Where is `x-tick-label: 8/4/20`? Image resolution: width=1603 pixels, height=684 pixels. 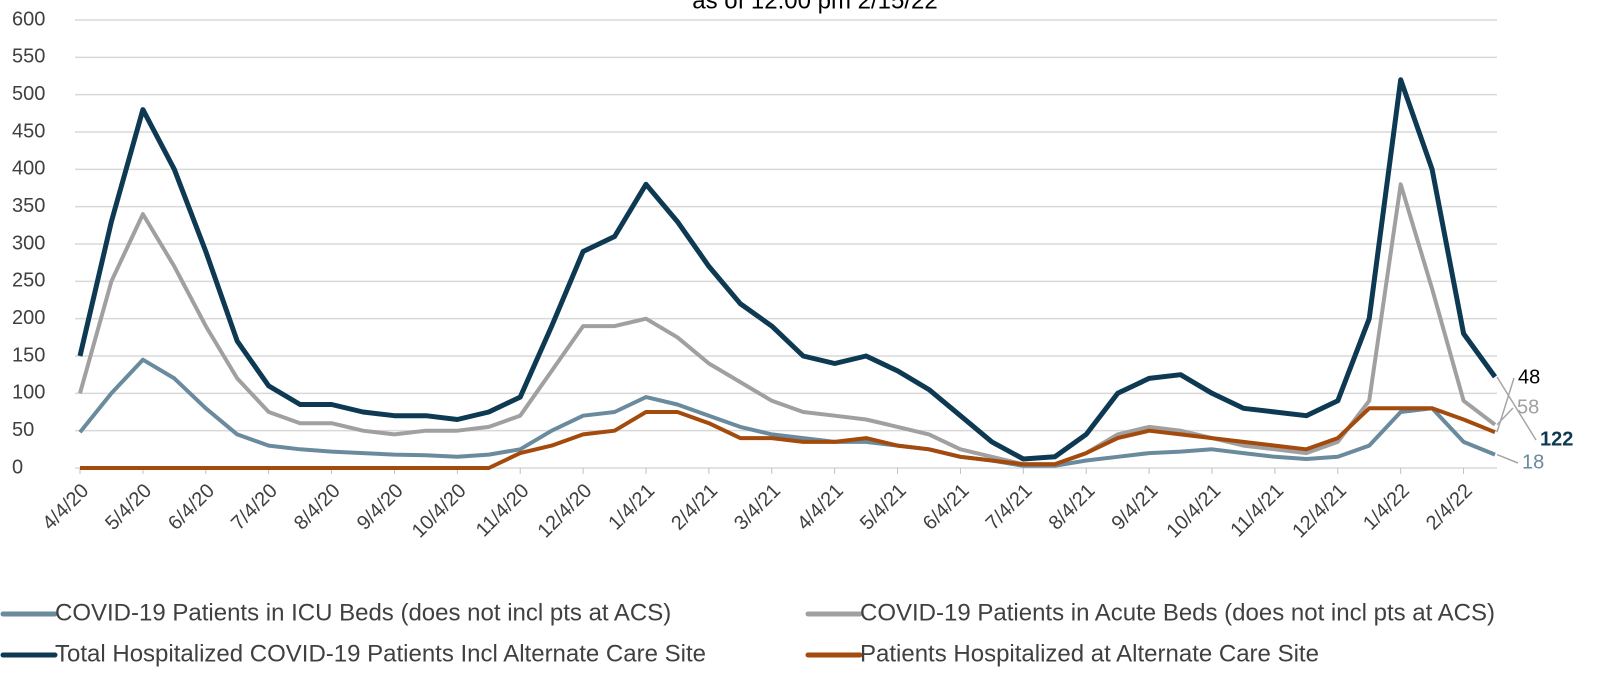
x-tick-label: 8/4/20 is located at coordinates (317, 507).